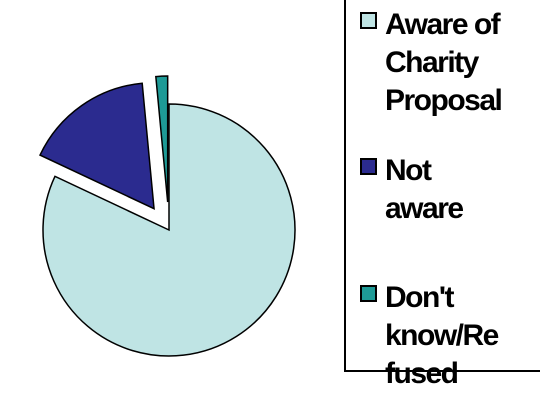 The image size is (540, 396). I want to click on pie-slice-not-aware, so click(97, 146).